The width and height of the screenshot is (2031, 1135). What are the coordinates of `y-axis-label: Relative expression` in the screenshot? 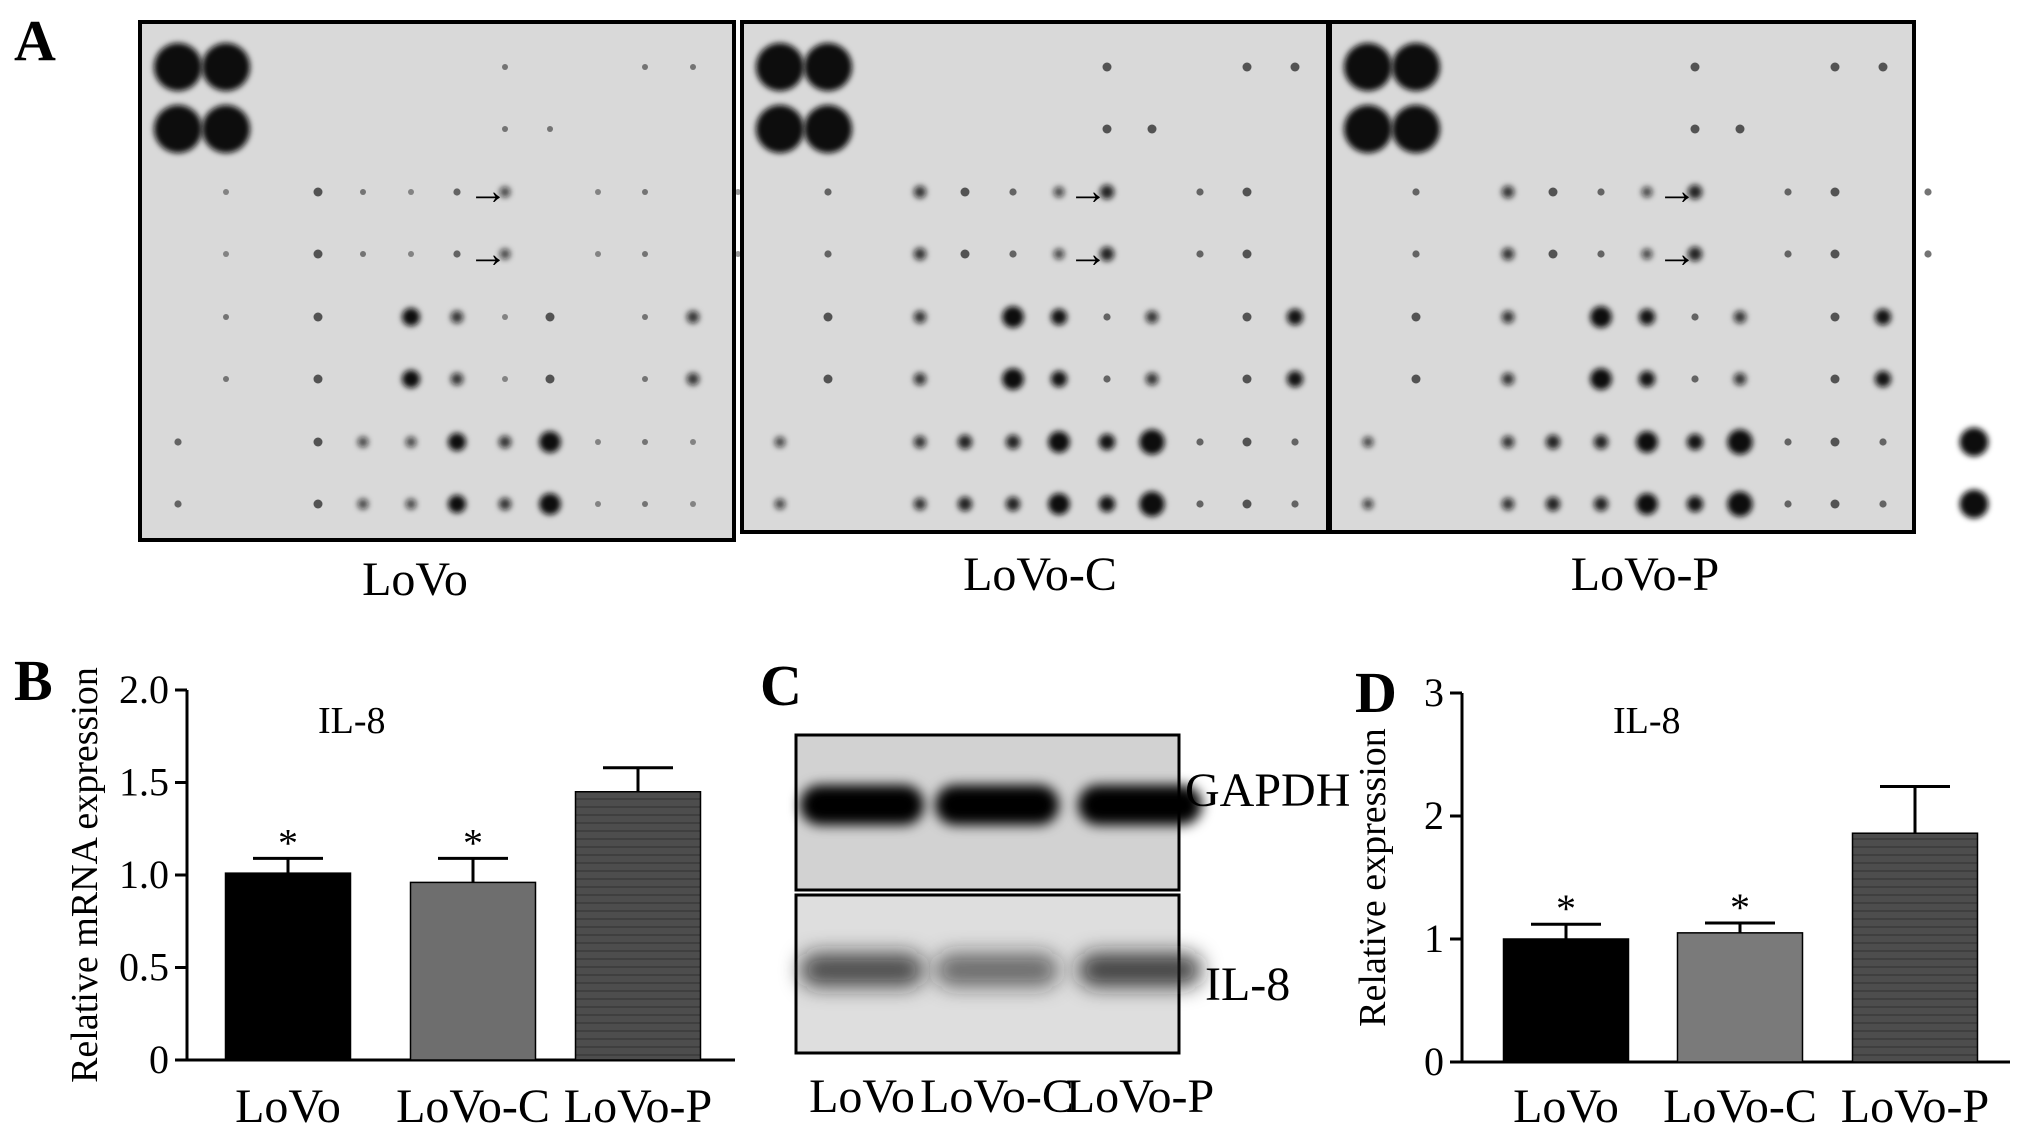 It's located at (1373, 877).